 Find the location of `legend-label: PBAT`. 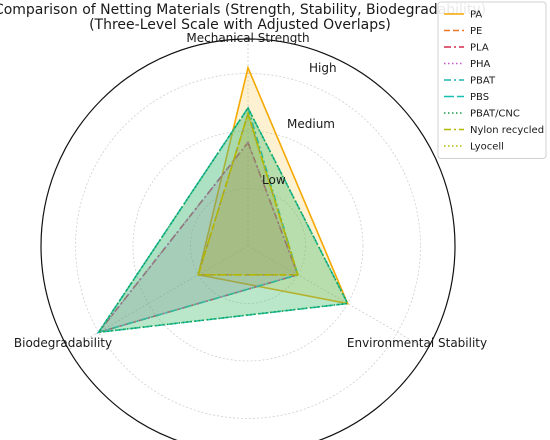

legend-label: PBAT is located at coordinates (483, 81).